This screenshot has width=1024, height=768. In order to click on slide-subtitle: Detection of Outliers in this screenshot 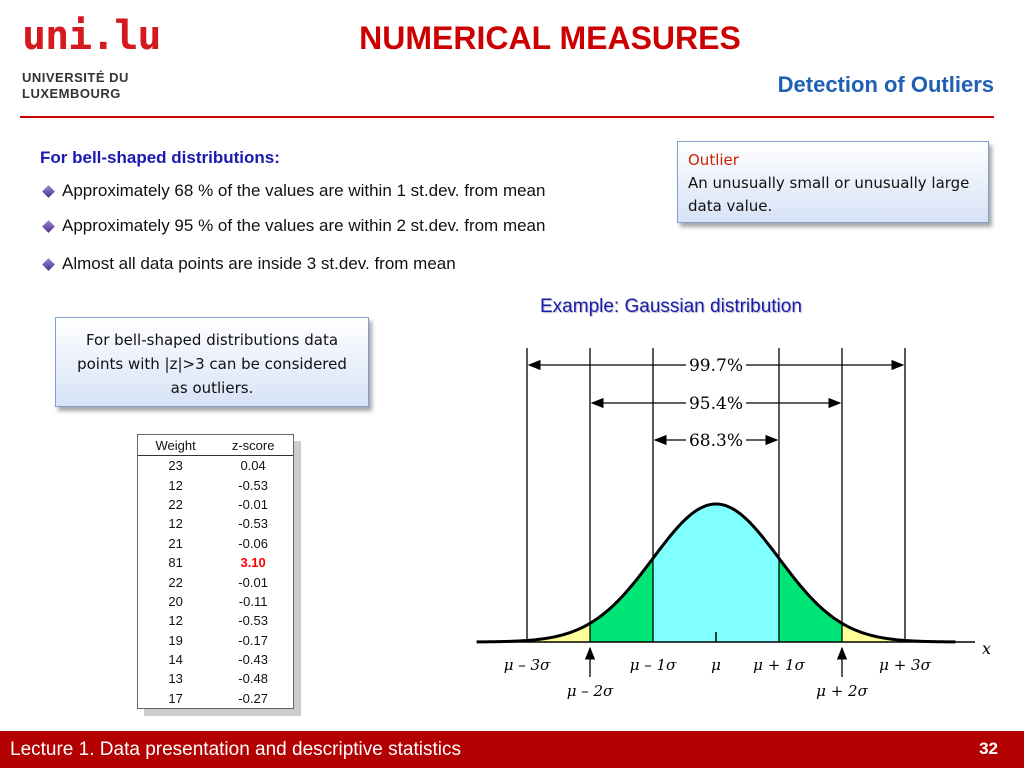, I will do `click(885, 84)`.